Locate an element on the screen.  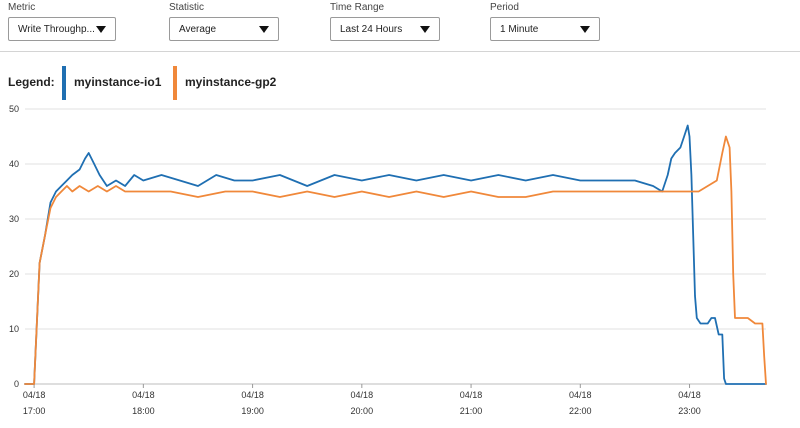
legend-label-gp2: myinstance-gp2 is located at coordinates (231, 82).